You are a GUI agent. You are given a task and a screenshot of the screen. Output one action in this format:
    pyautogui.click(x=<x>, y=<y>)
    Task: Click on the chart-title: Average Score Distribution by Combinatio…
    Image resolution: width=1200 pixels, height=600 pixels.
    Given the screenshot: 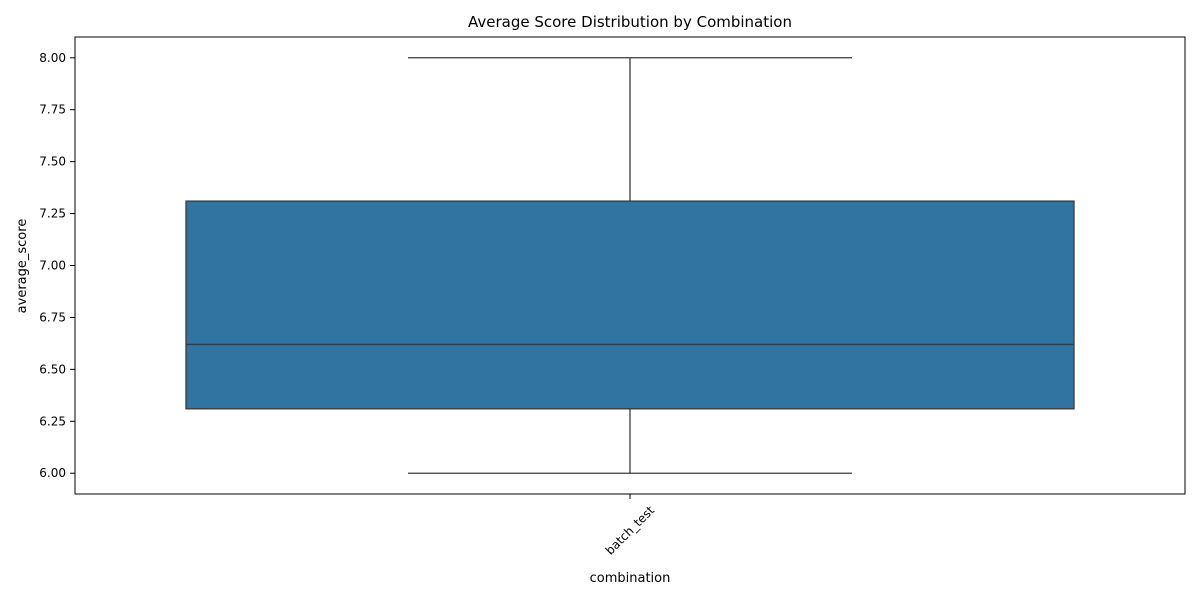 What is the action you would take?
    pyautogui.click(x=630, y=22)
    